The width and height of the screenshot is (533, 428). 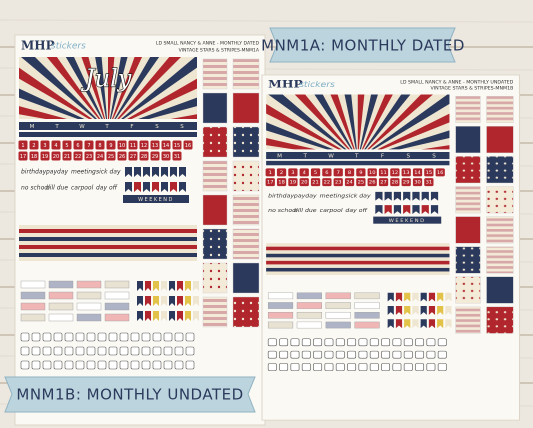 What do you see at coordinates (68, 47) in the screenshot?
I see `brand-suffix: stickers` at bounding box center [68, 47].